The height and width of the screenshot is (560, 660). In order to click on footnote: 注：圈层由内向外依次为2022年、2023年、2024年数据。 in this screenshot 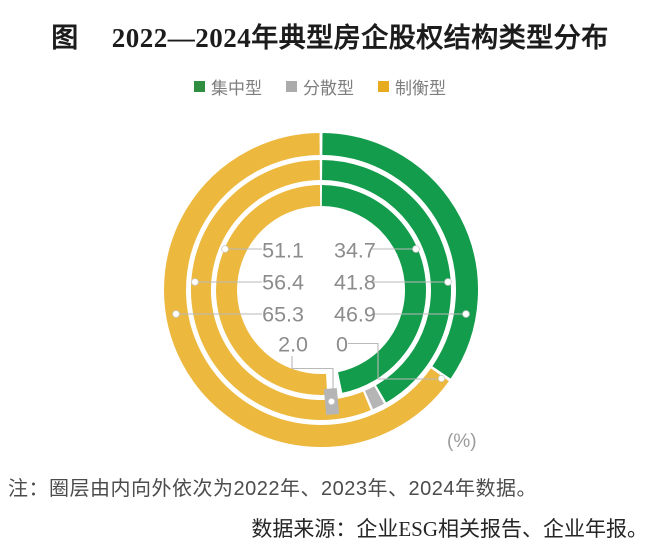, I will do `click(272, 489)`.